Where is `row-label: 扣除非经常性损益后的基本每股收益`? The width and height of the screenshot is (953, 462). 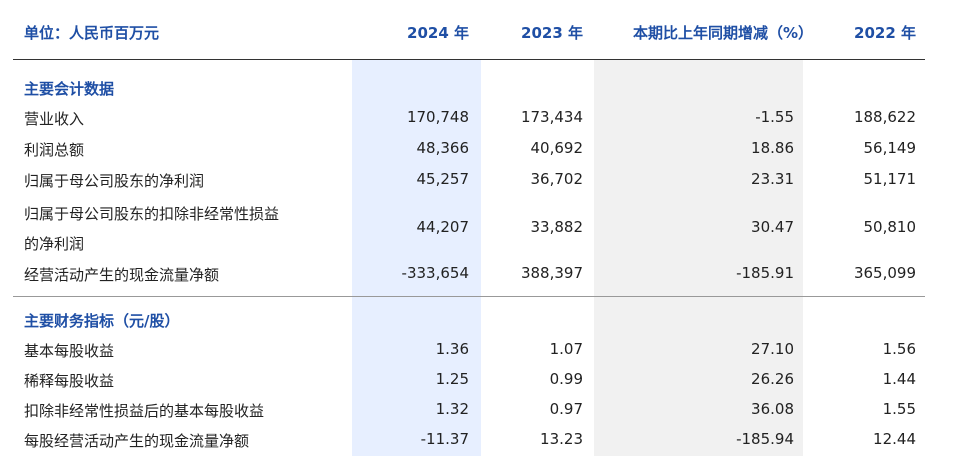 row-label: 扣除非经常性损益后的基本每股收益 is located at coordinates (144, 411).